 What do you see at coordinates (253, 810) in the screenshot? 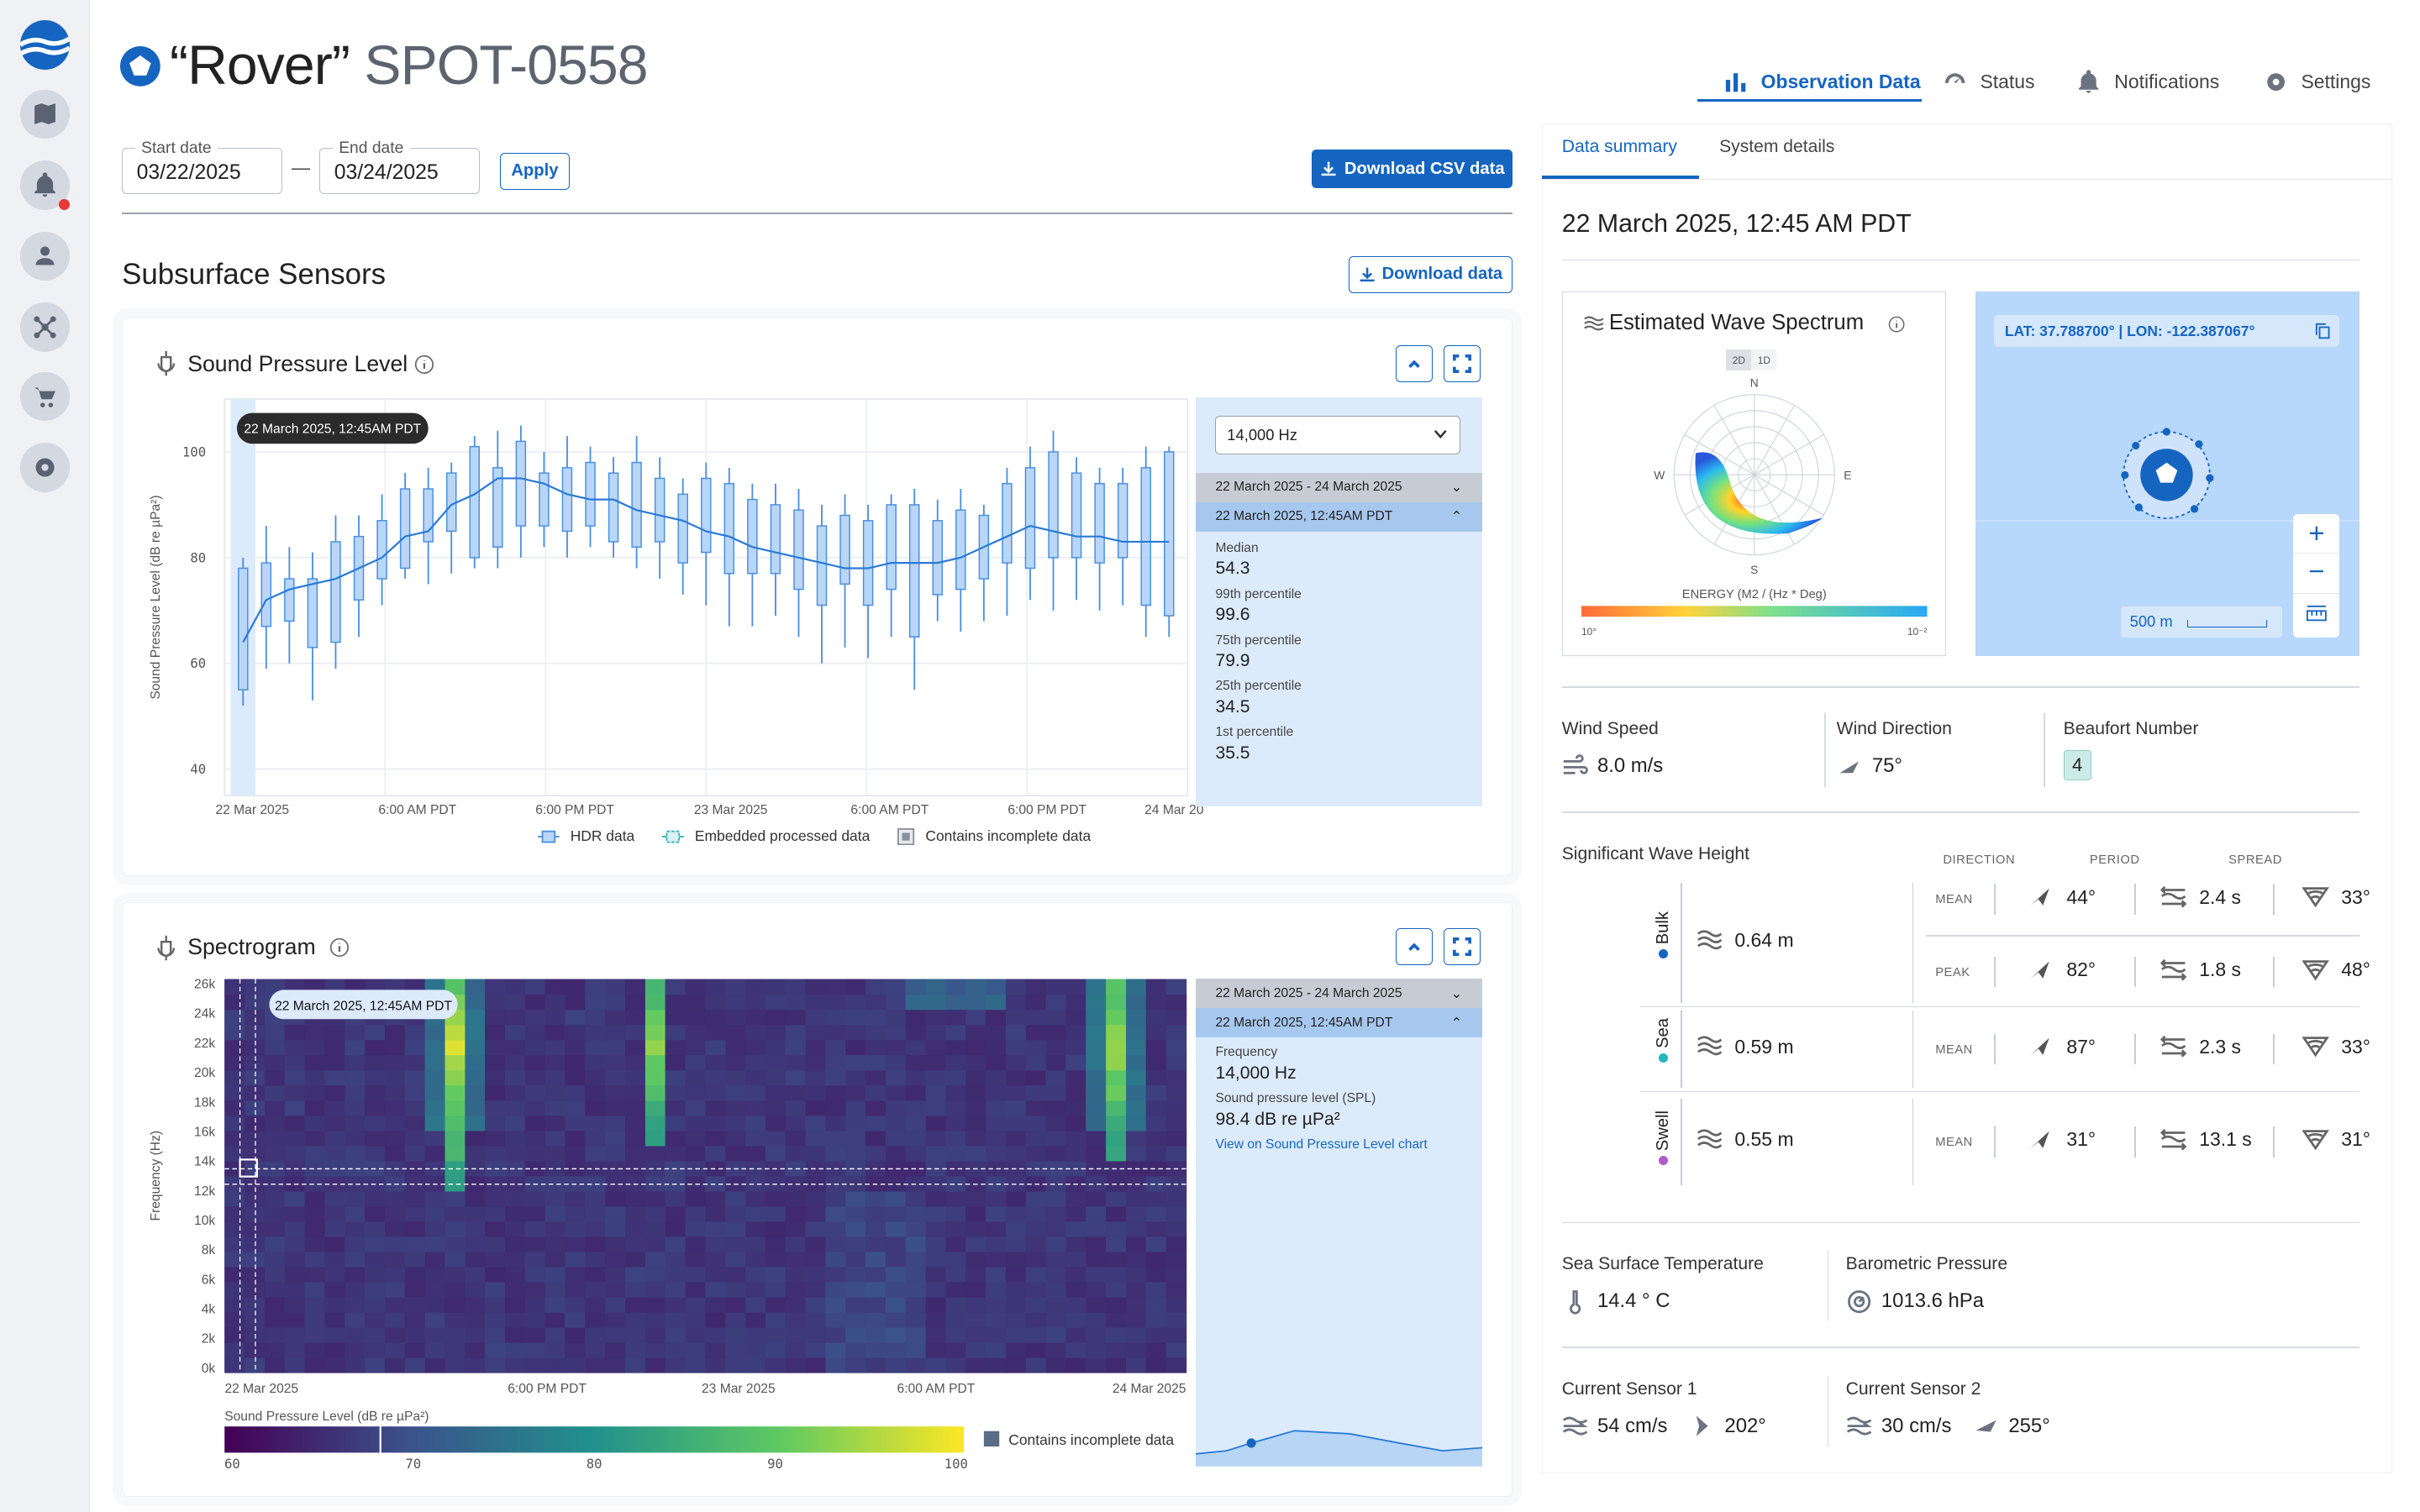
I see `x-tick-label: 22 Mar 2025` at bounding box center [253, 810].